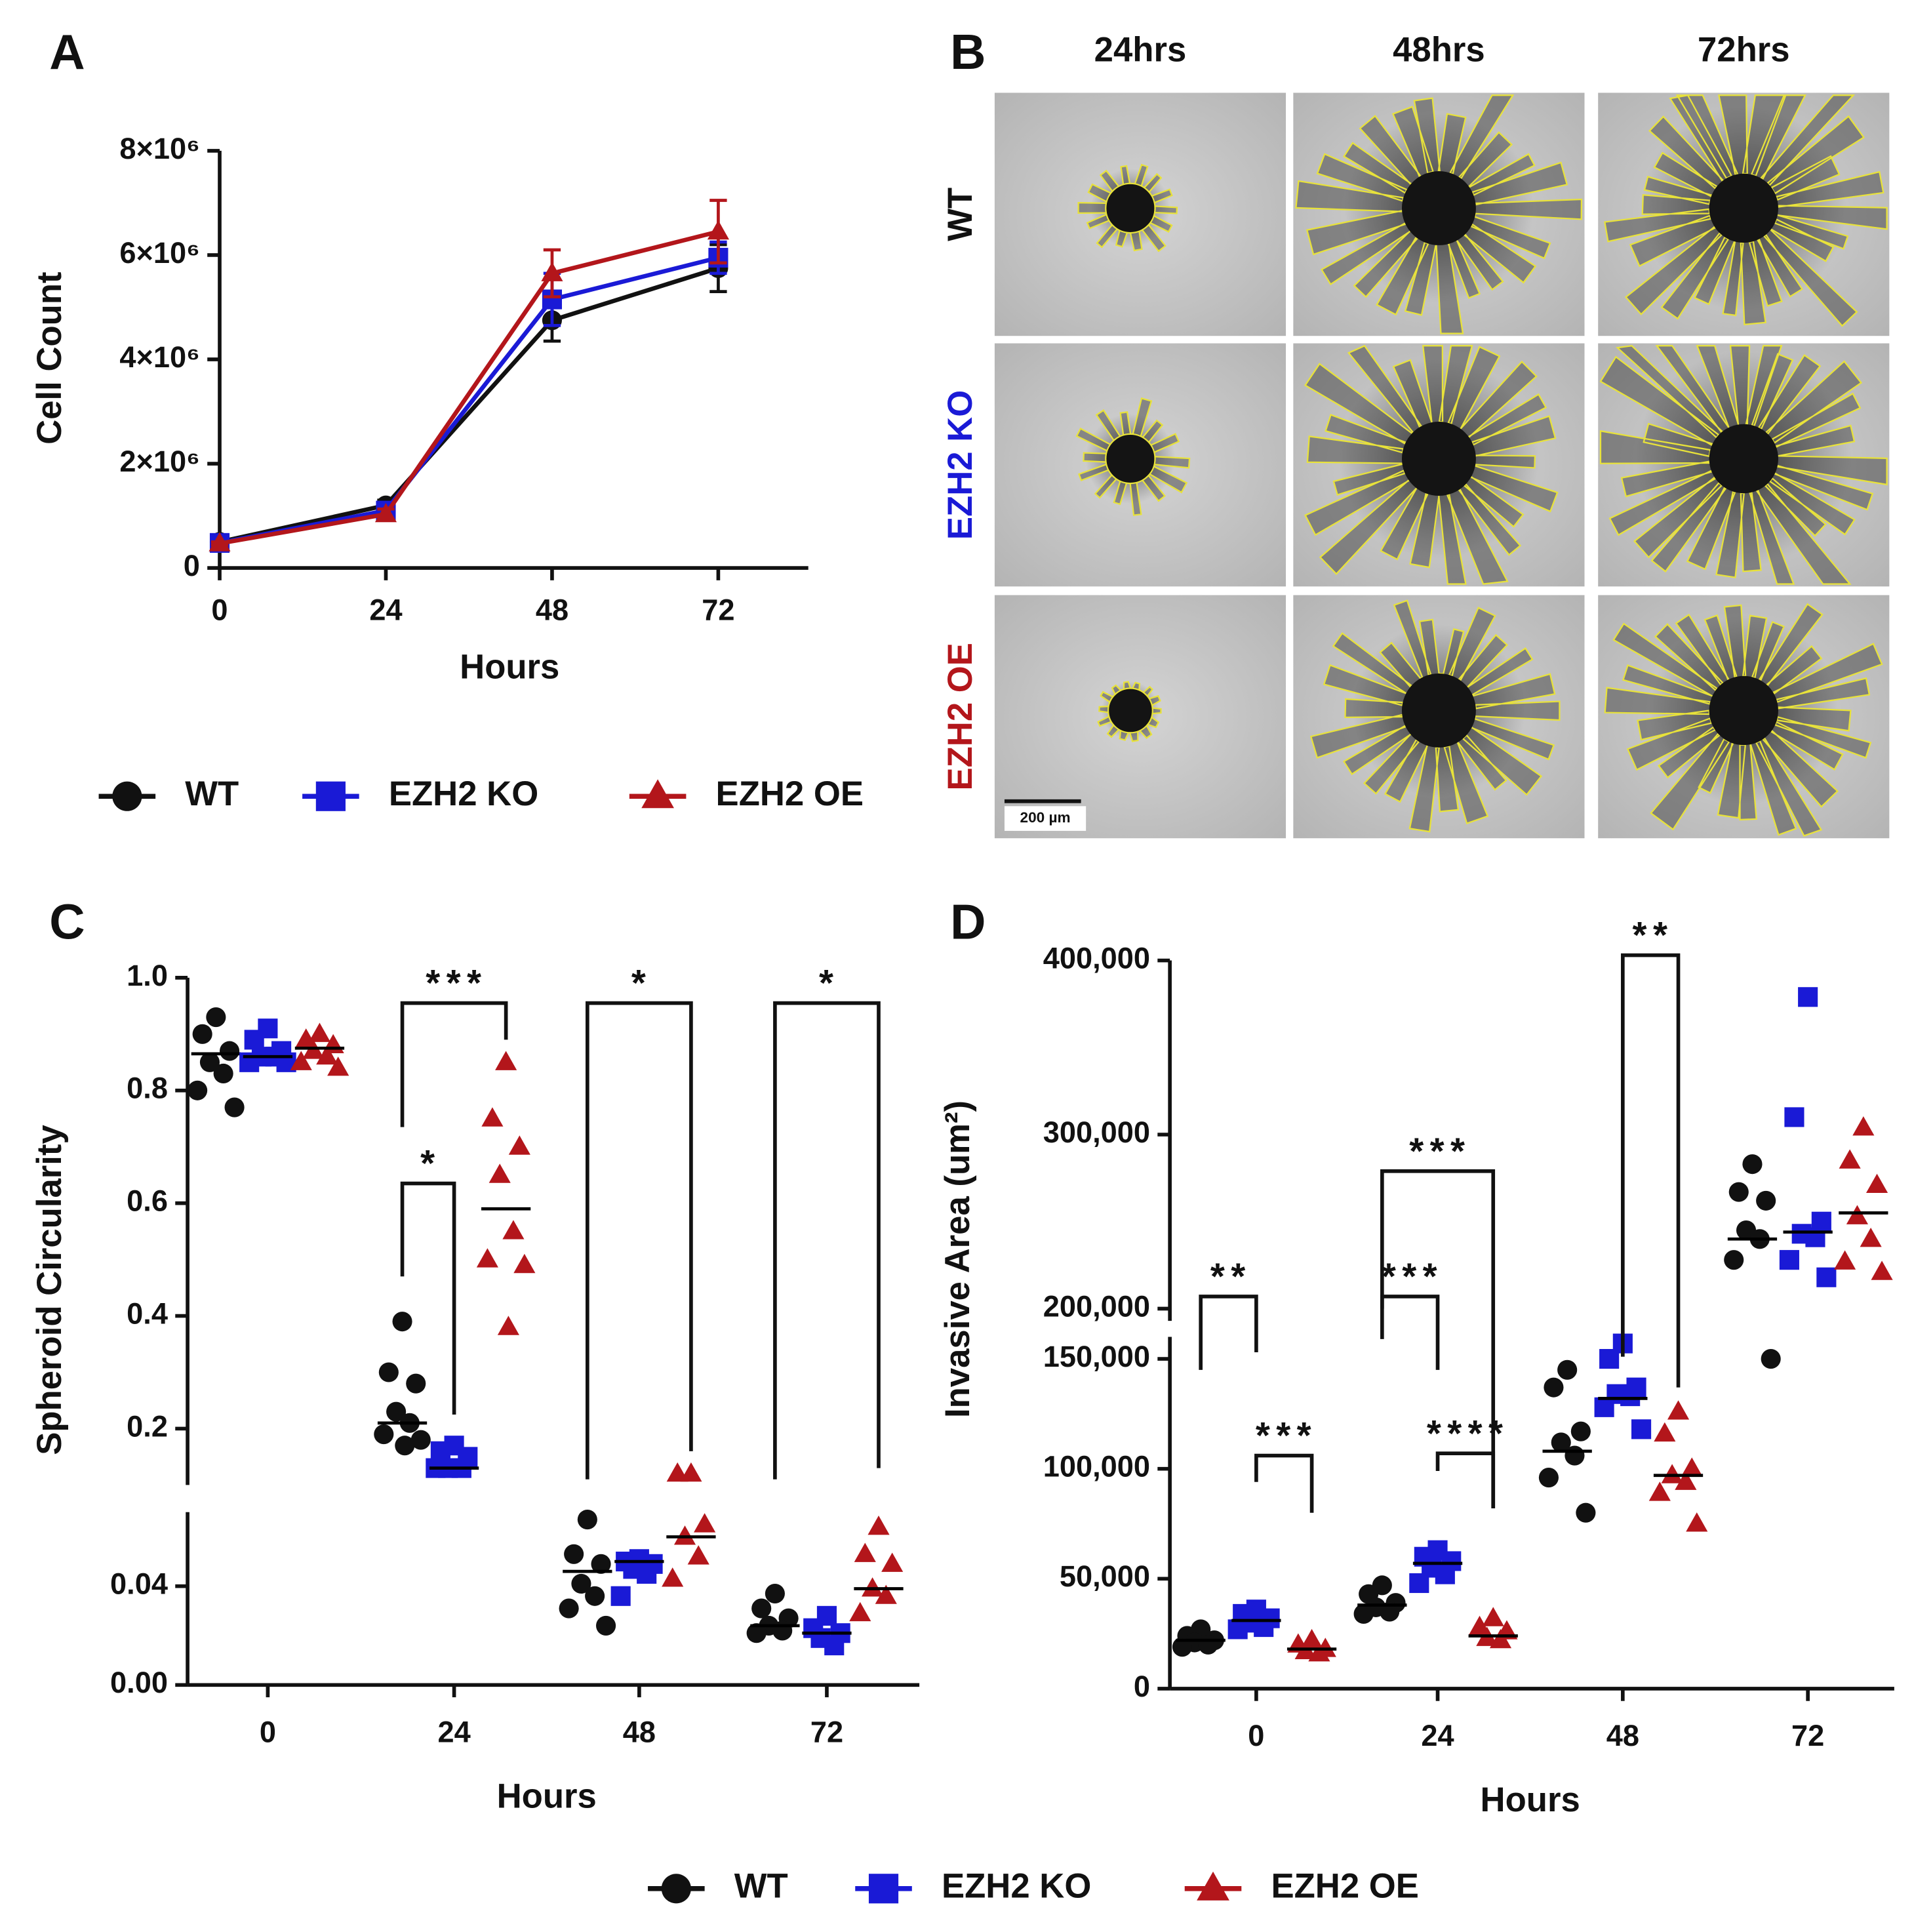 Image resolution: width=1914 pixels, height=1932 pixels. What do you see at coordinates (968, 51) in the screenshot?
I see `panel-label: B` at bounding box center [968, 51].